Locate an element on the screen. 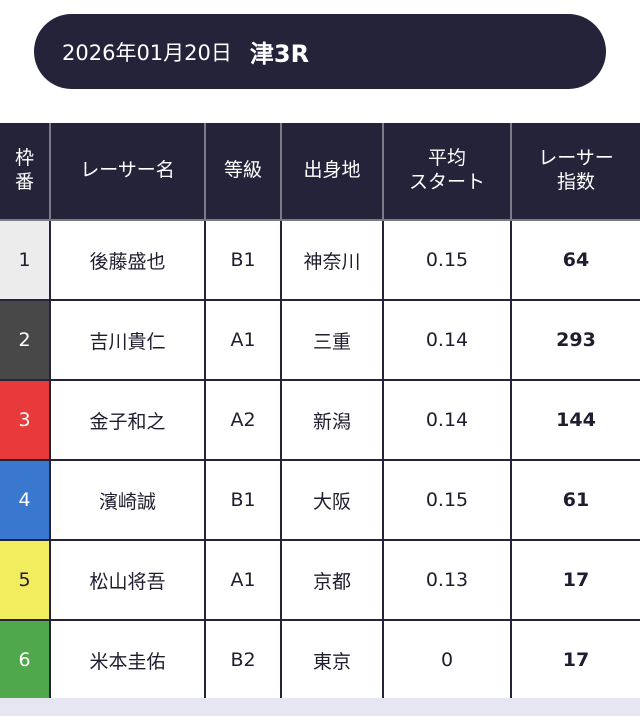 This screenshot has width=640, height=716. racer-index-cell: 64 is located at coordinates (575, 260).